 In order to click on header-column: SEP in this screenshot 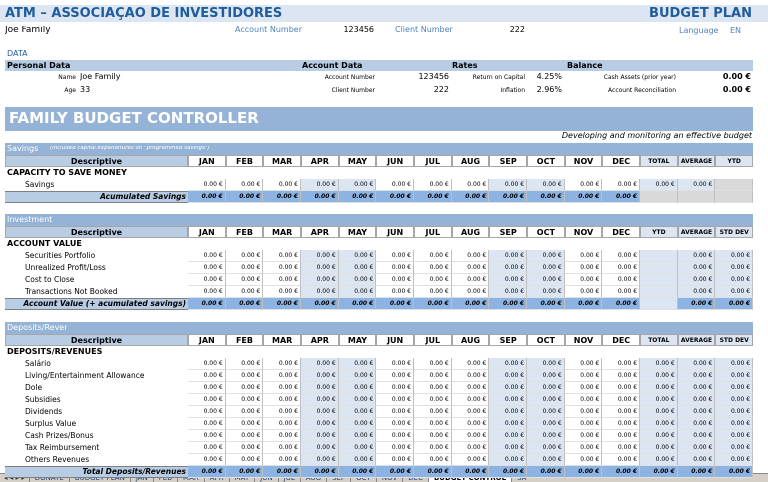, I will do `click(508, 340)`.